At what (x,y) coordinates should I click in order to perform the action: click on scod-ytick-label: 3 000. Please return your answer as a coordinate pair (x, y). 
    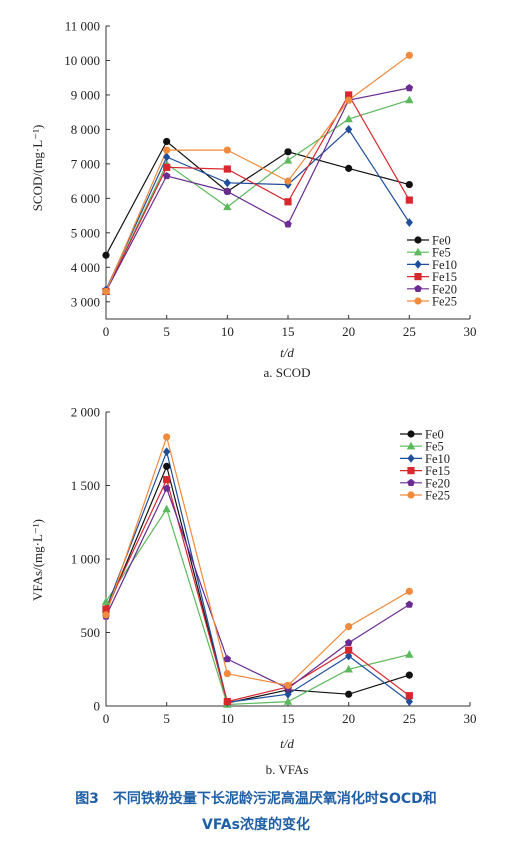
    Looking at the image, I should click on (85, 301).